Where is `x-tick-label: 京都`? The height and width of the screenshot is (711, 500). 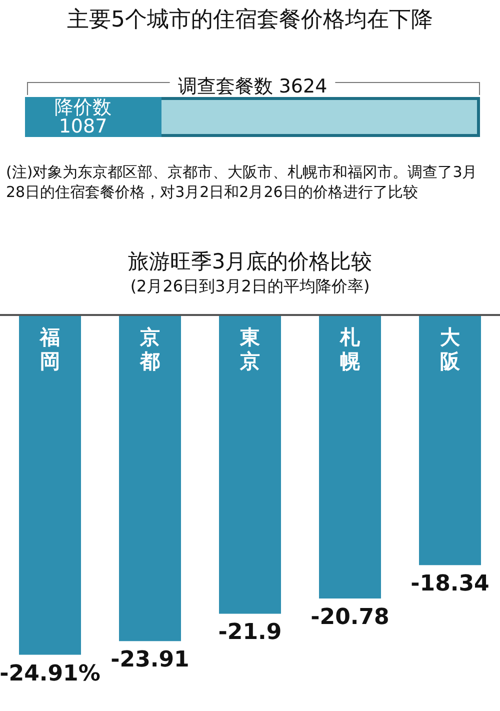 x-tick-label: 京都 is located at coordinates (149, 349).